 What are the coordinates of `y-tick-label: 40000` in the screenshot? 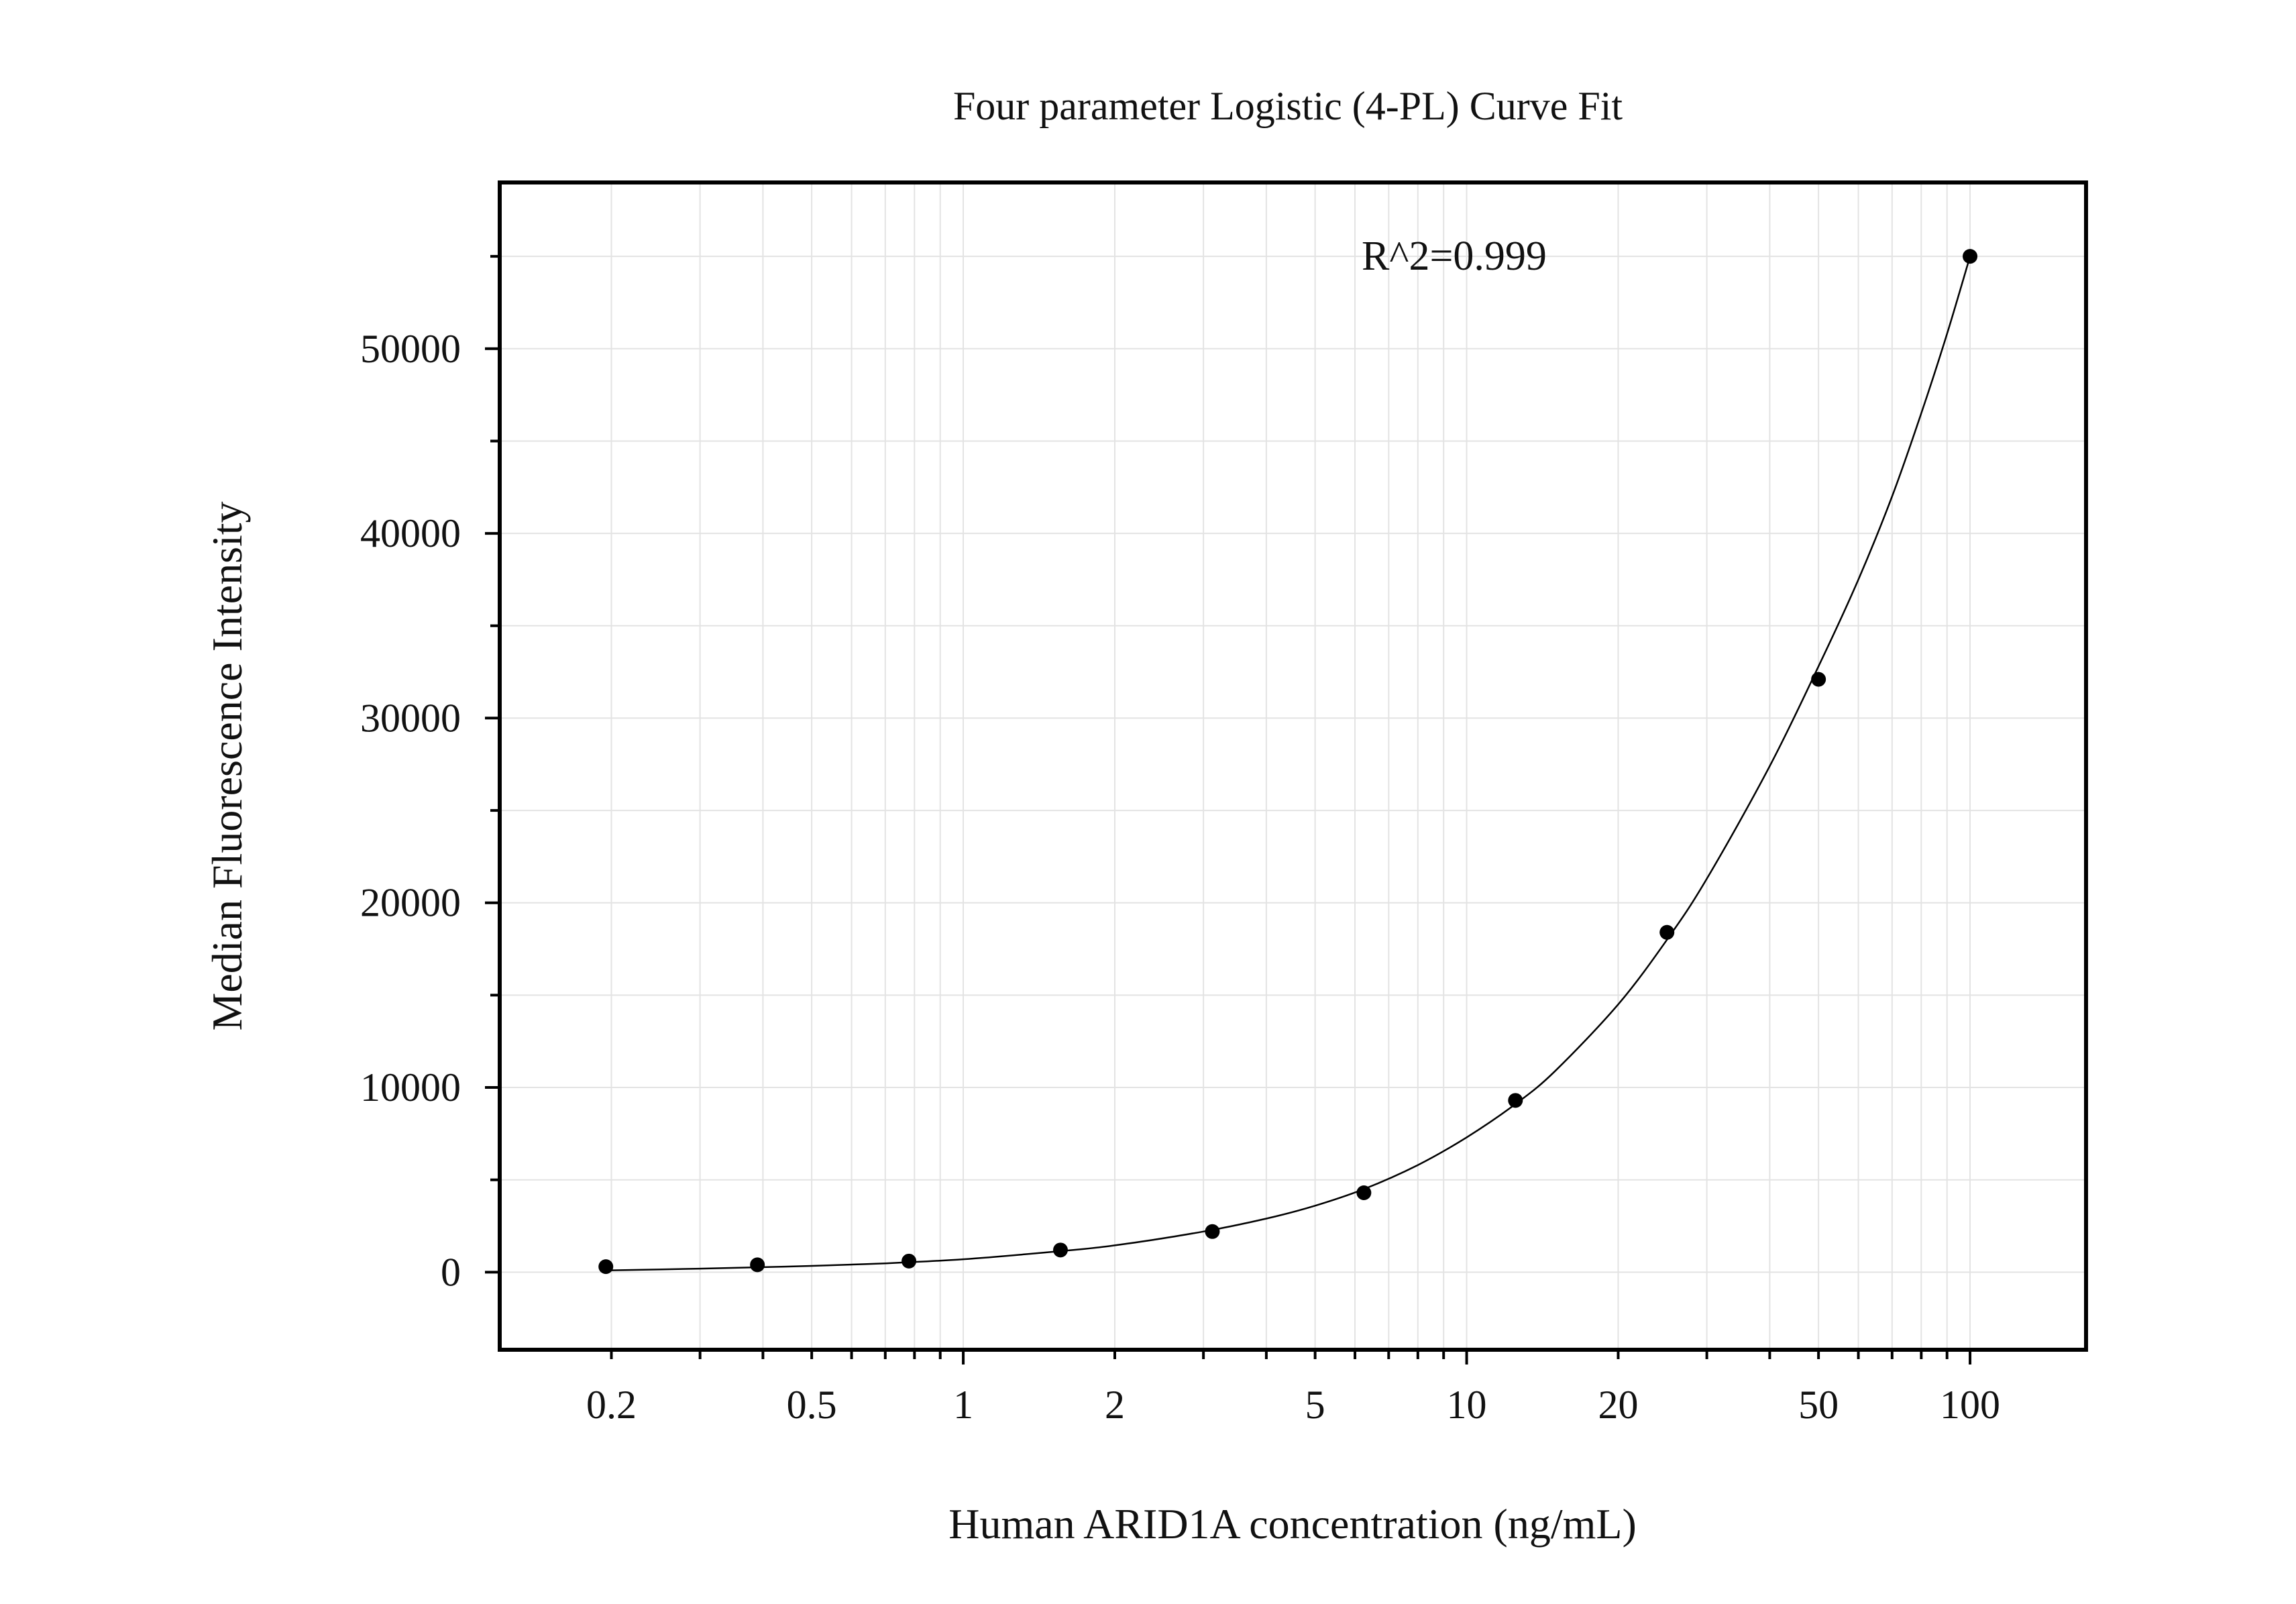 It's located at (410, 533).